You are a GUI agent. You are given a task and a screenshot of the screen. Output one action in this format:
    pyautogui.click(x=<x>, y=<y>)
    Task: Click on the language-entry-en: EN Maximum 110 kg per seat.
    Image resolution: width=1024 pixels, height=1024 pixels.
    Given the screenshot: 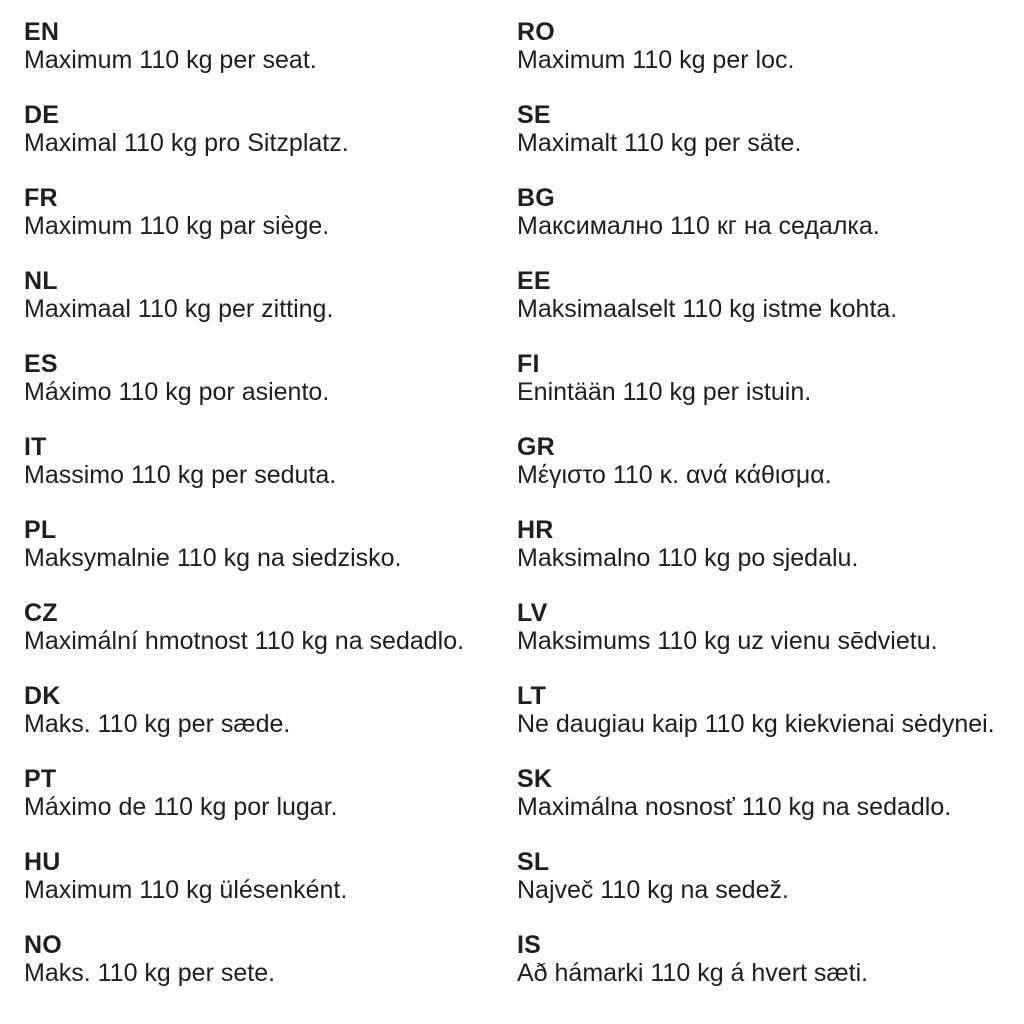 What is the action you would take?
    pyautogui.click(x=270, y=46)
    